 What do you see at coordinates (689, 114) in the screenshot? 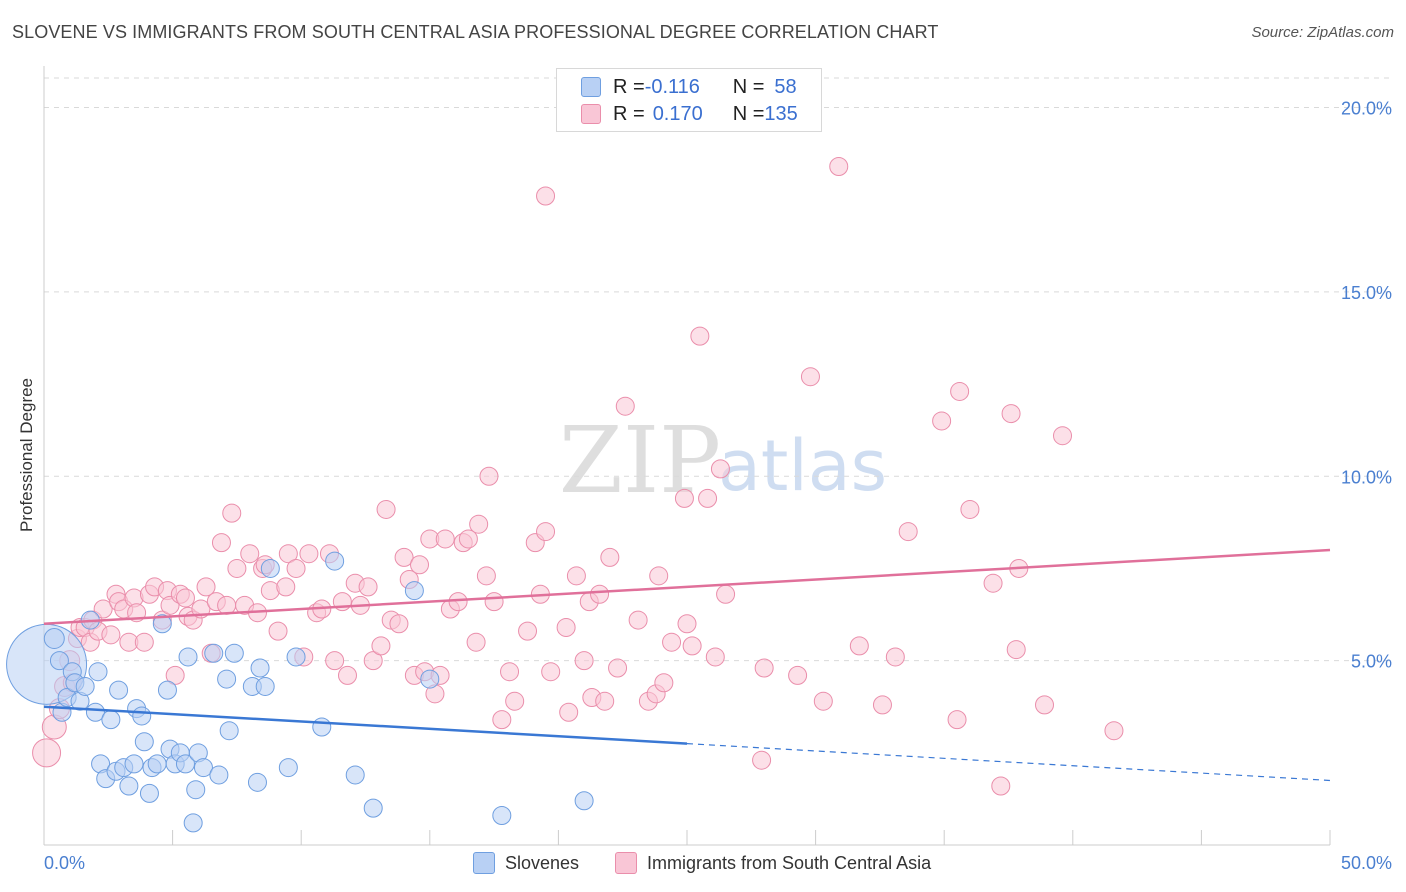
I see `legend-row-immigrants: R = 0.170 N = 135` at bounding box center [689, 114].